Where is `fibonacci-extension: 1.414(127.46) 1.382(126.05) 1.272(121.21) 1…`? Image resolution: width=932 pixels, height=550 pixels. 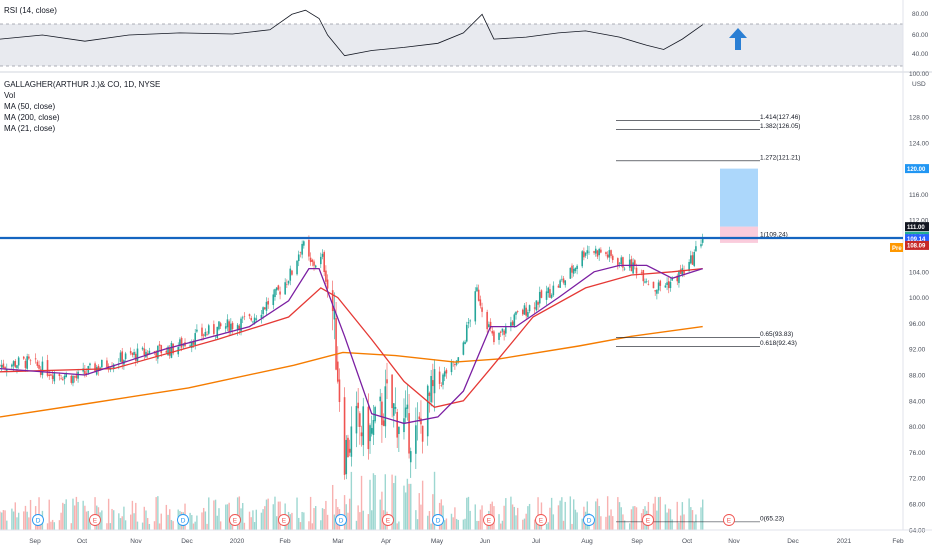 fibonacci-extension: 1.414(127.46) 1.382(126.05) 1.272(121.21) 1… is located at coordinates (708, 318).